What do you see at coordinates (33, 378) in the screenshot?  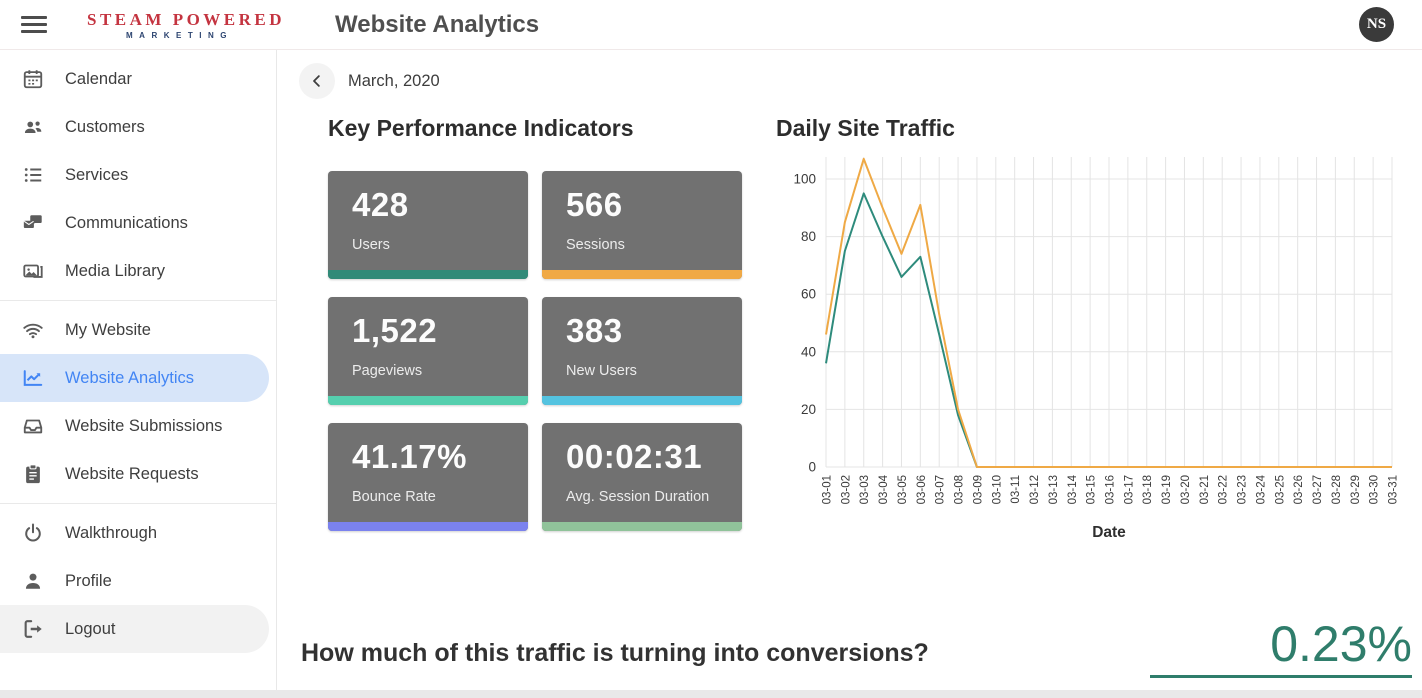 I see `chart-line-icon` at bounding box center [33, 378].